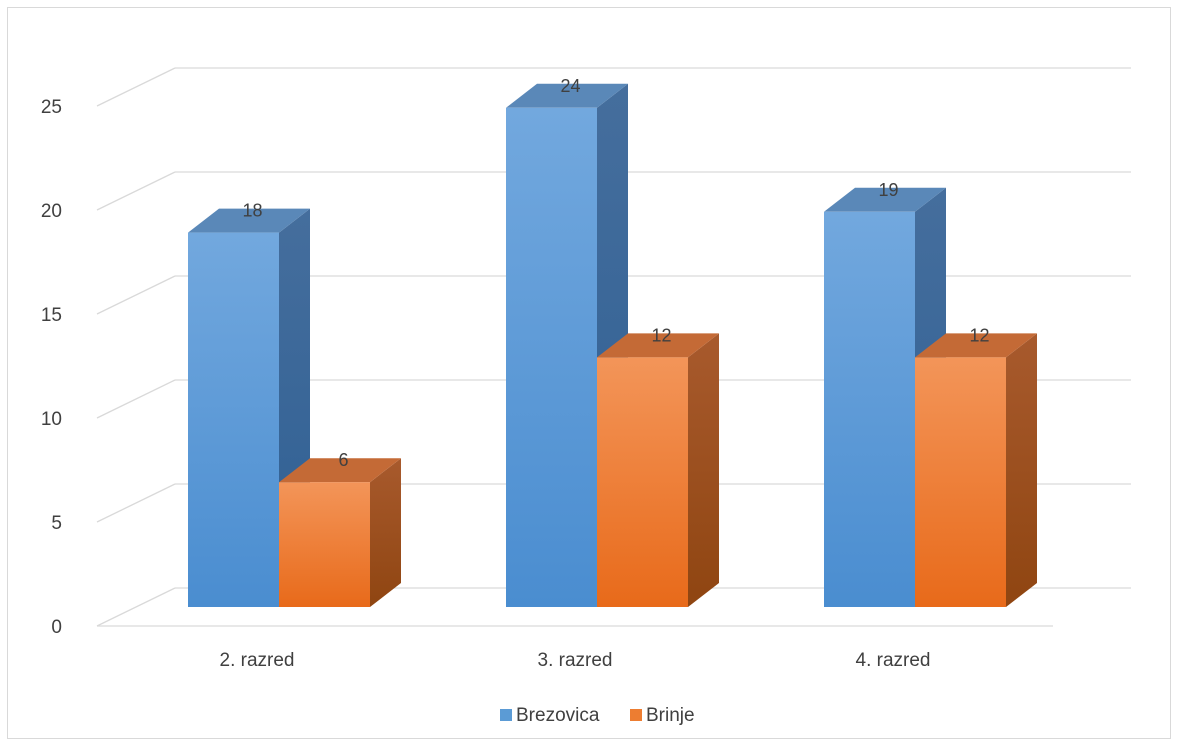 The width and height of the screenshot is (1179, 746). Describe the element at coordinates (343, 460) in the screenshot. I see `data-label: 6` at that location.